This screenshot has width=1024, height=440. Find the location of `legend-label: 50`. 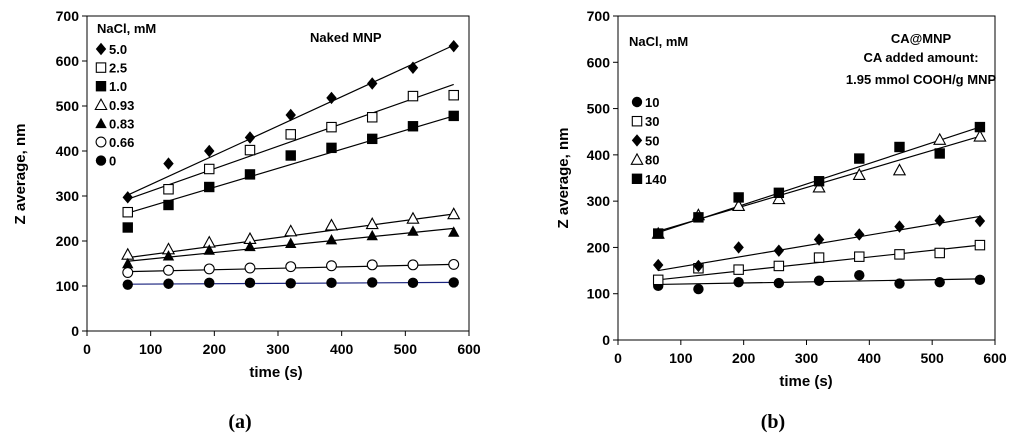

legend-label: 50 is located at coordinates (652, 140).